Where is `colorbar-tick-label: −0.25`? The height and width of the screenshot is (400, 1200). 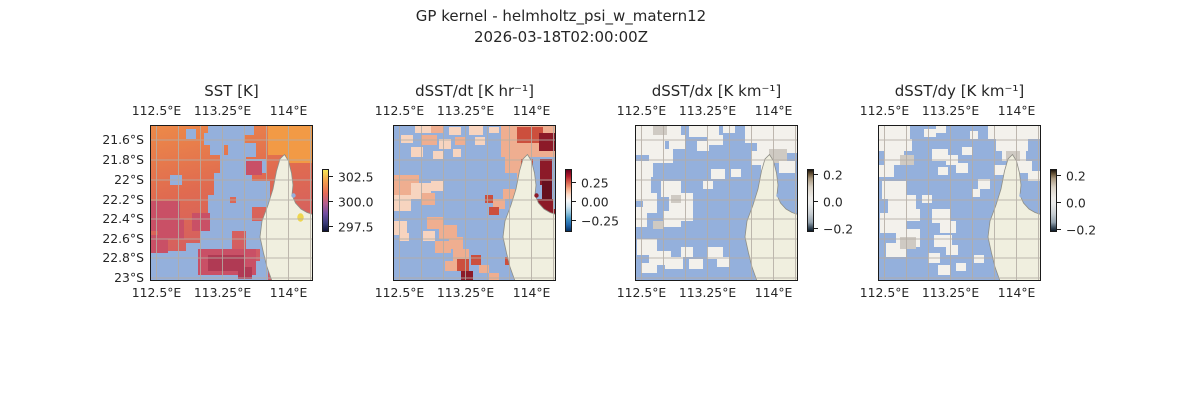 colorbar-tick-label: −0.25 is located at coordinates (600, 220).